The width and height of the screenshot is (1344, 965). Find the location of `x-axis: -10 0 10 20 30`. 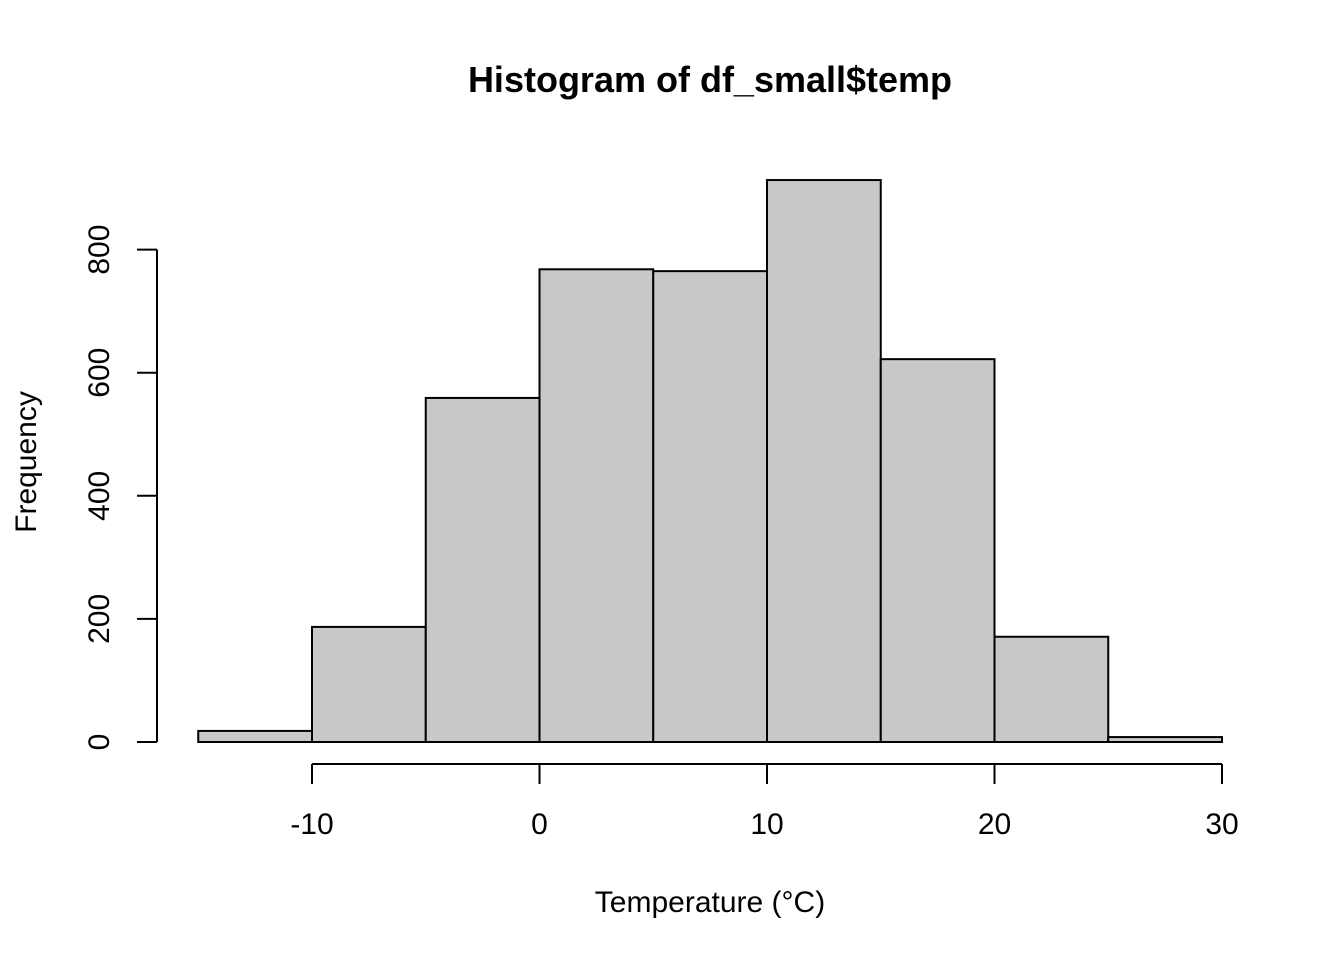

x-axis: -10 0 10 20 30 is located at coordinates (764, 802).